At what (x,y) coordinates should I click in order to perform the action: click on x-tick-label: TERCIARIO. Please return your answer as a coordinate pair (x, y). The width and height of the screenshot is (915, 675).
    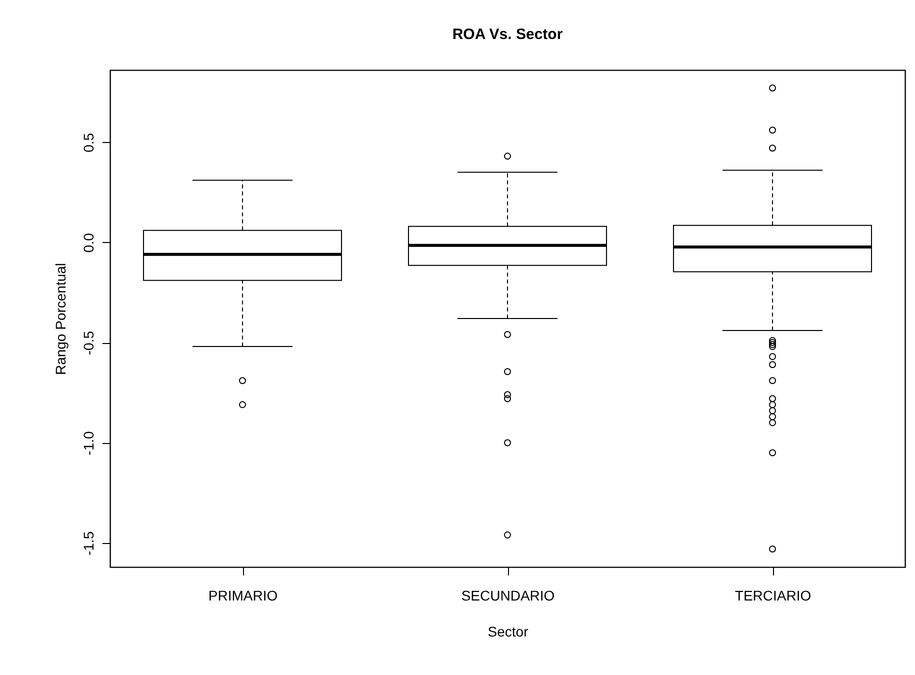
    Looking at the image, I should click on (773, 596).